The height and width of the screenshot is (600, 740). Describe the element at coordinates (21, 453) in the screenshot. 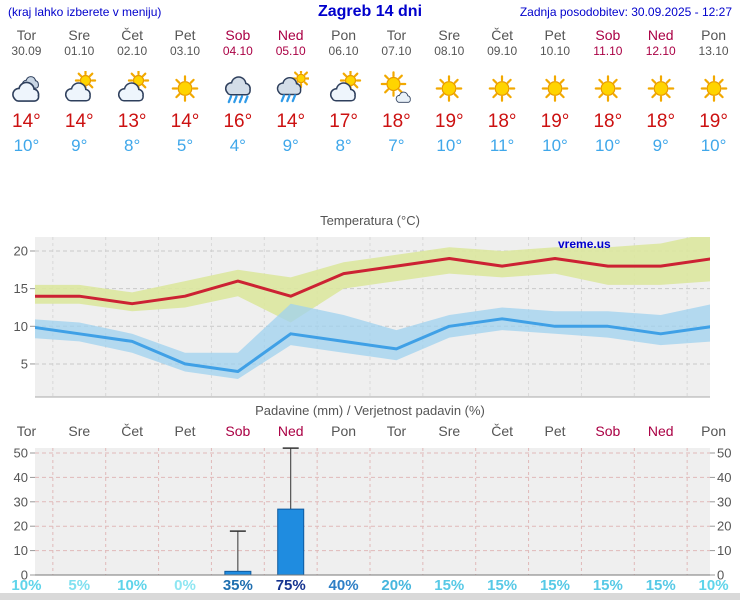

I see `precip-y-tick-label-left: 50` at that location.